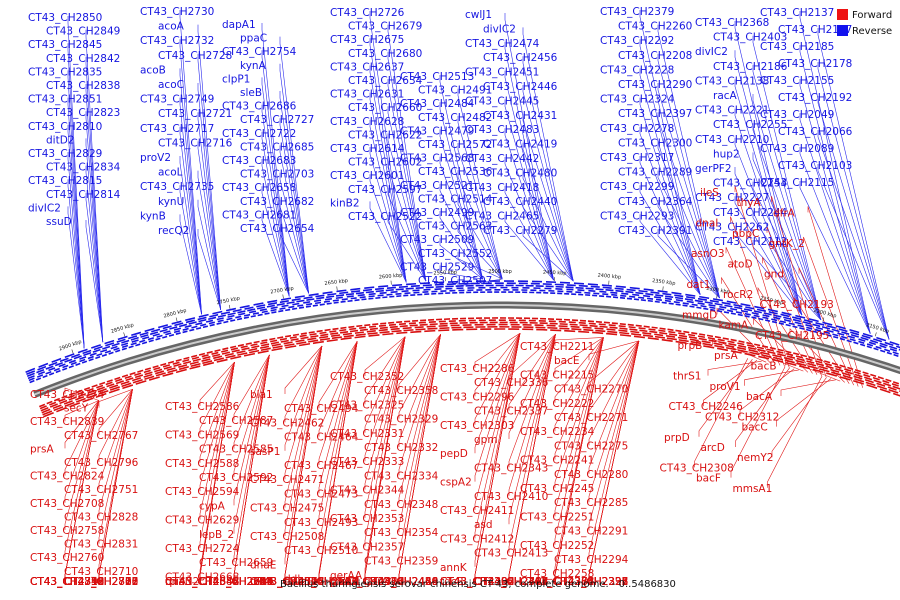  Describe the element at coordinates (502, 159) in the screenshot. I see `reverse-gene-label: CT43_CH2442` at that location.